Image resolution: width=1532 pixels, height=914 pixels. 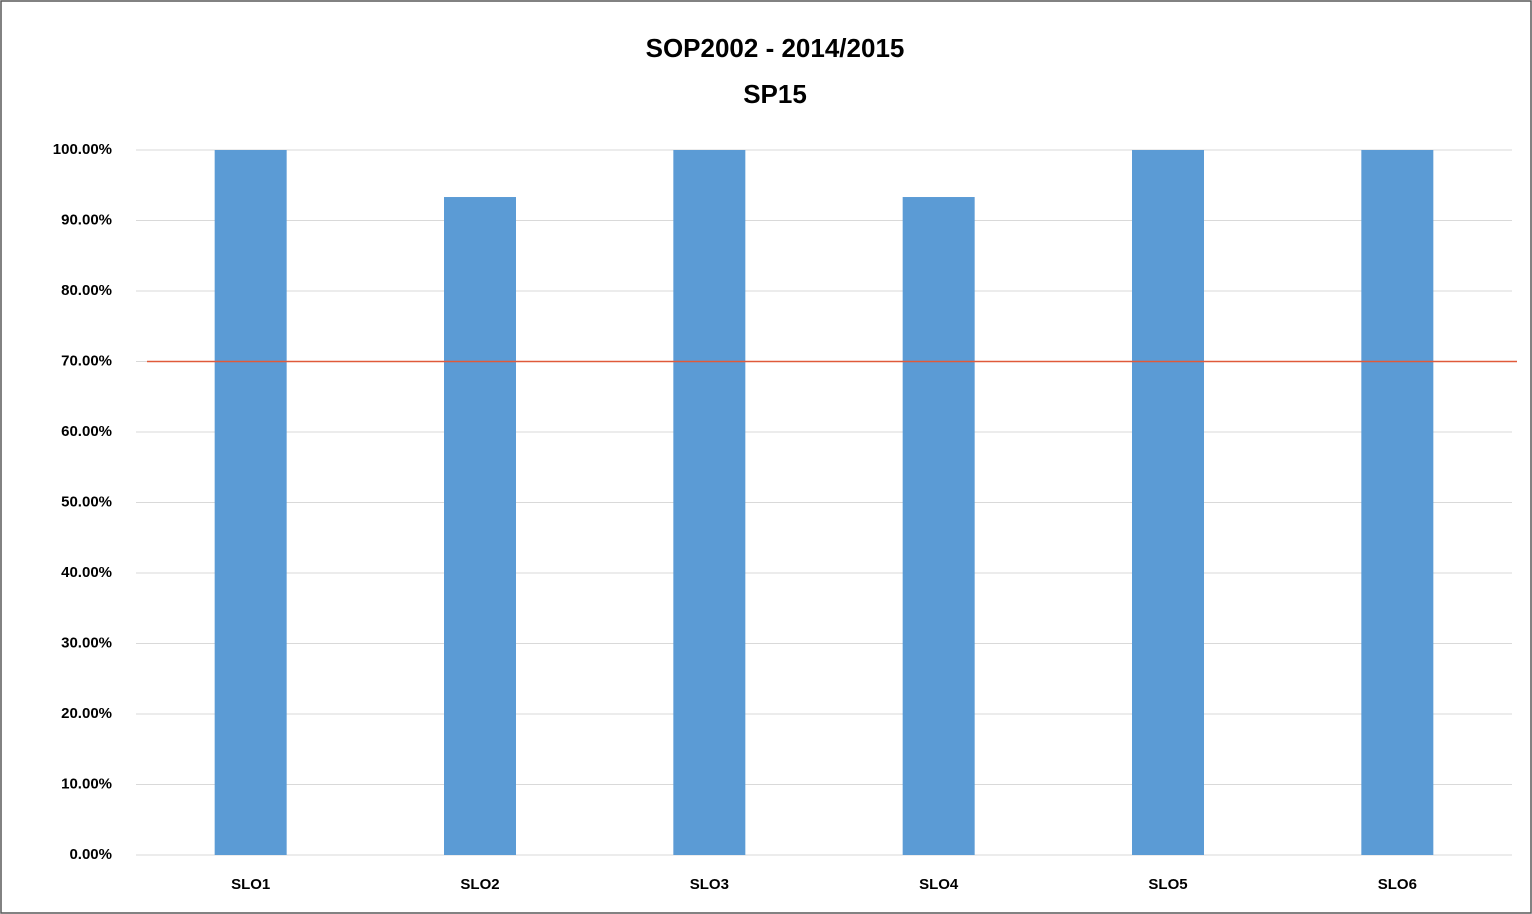 What do you see at coordinates (82, 149) in the screenshot?
I see `y-tick-label: 100.00%` at bounding box center [82, 149].